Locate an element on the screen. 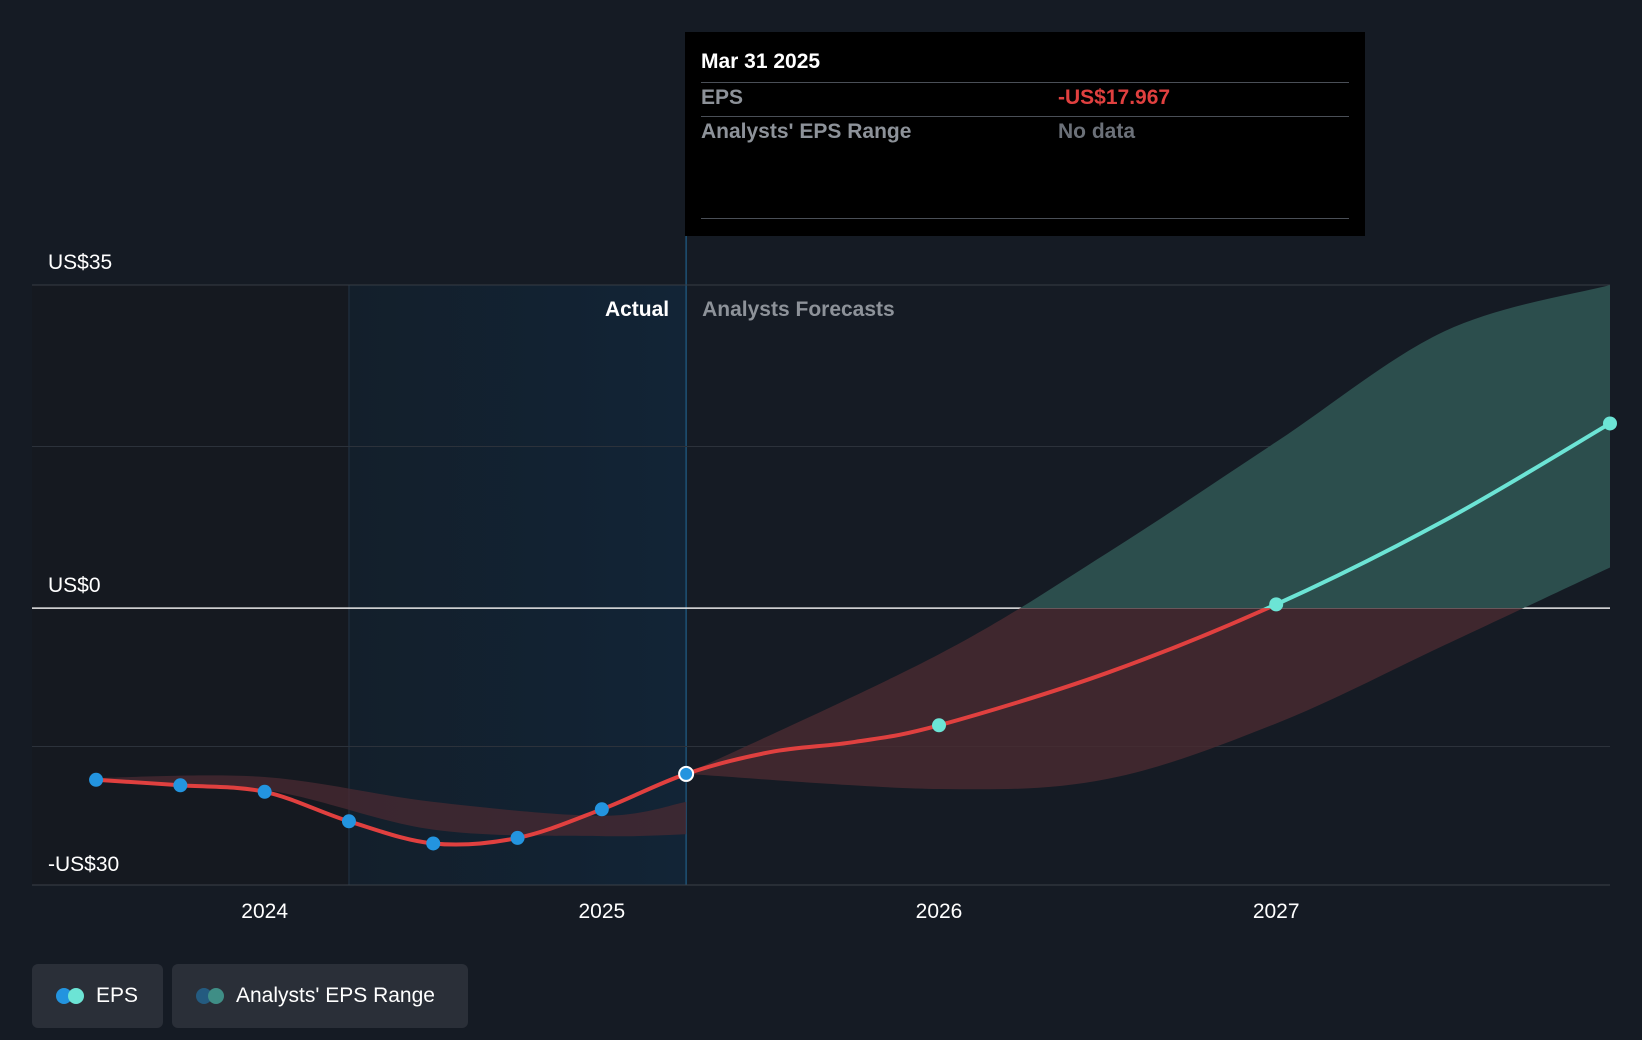  tooltip-eps-label: EPS is located at coordinates (722, 97).